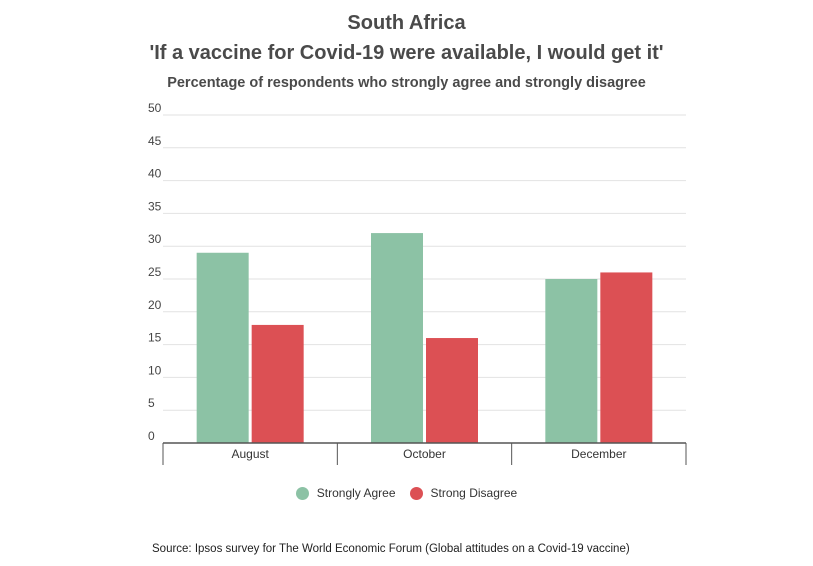 The image size is (813, 566). I want to click on y-tick-label: 35, so click(155, 206).